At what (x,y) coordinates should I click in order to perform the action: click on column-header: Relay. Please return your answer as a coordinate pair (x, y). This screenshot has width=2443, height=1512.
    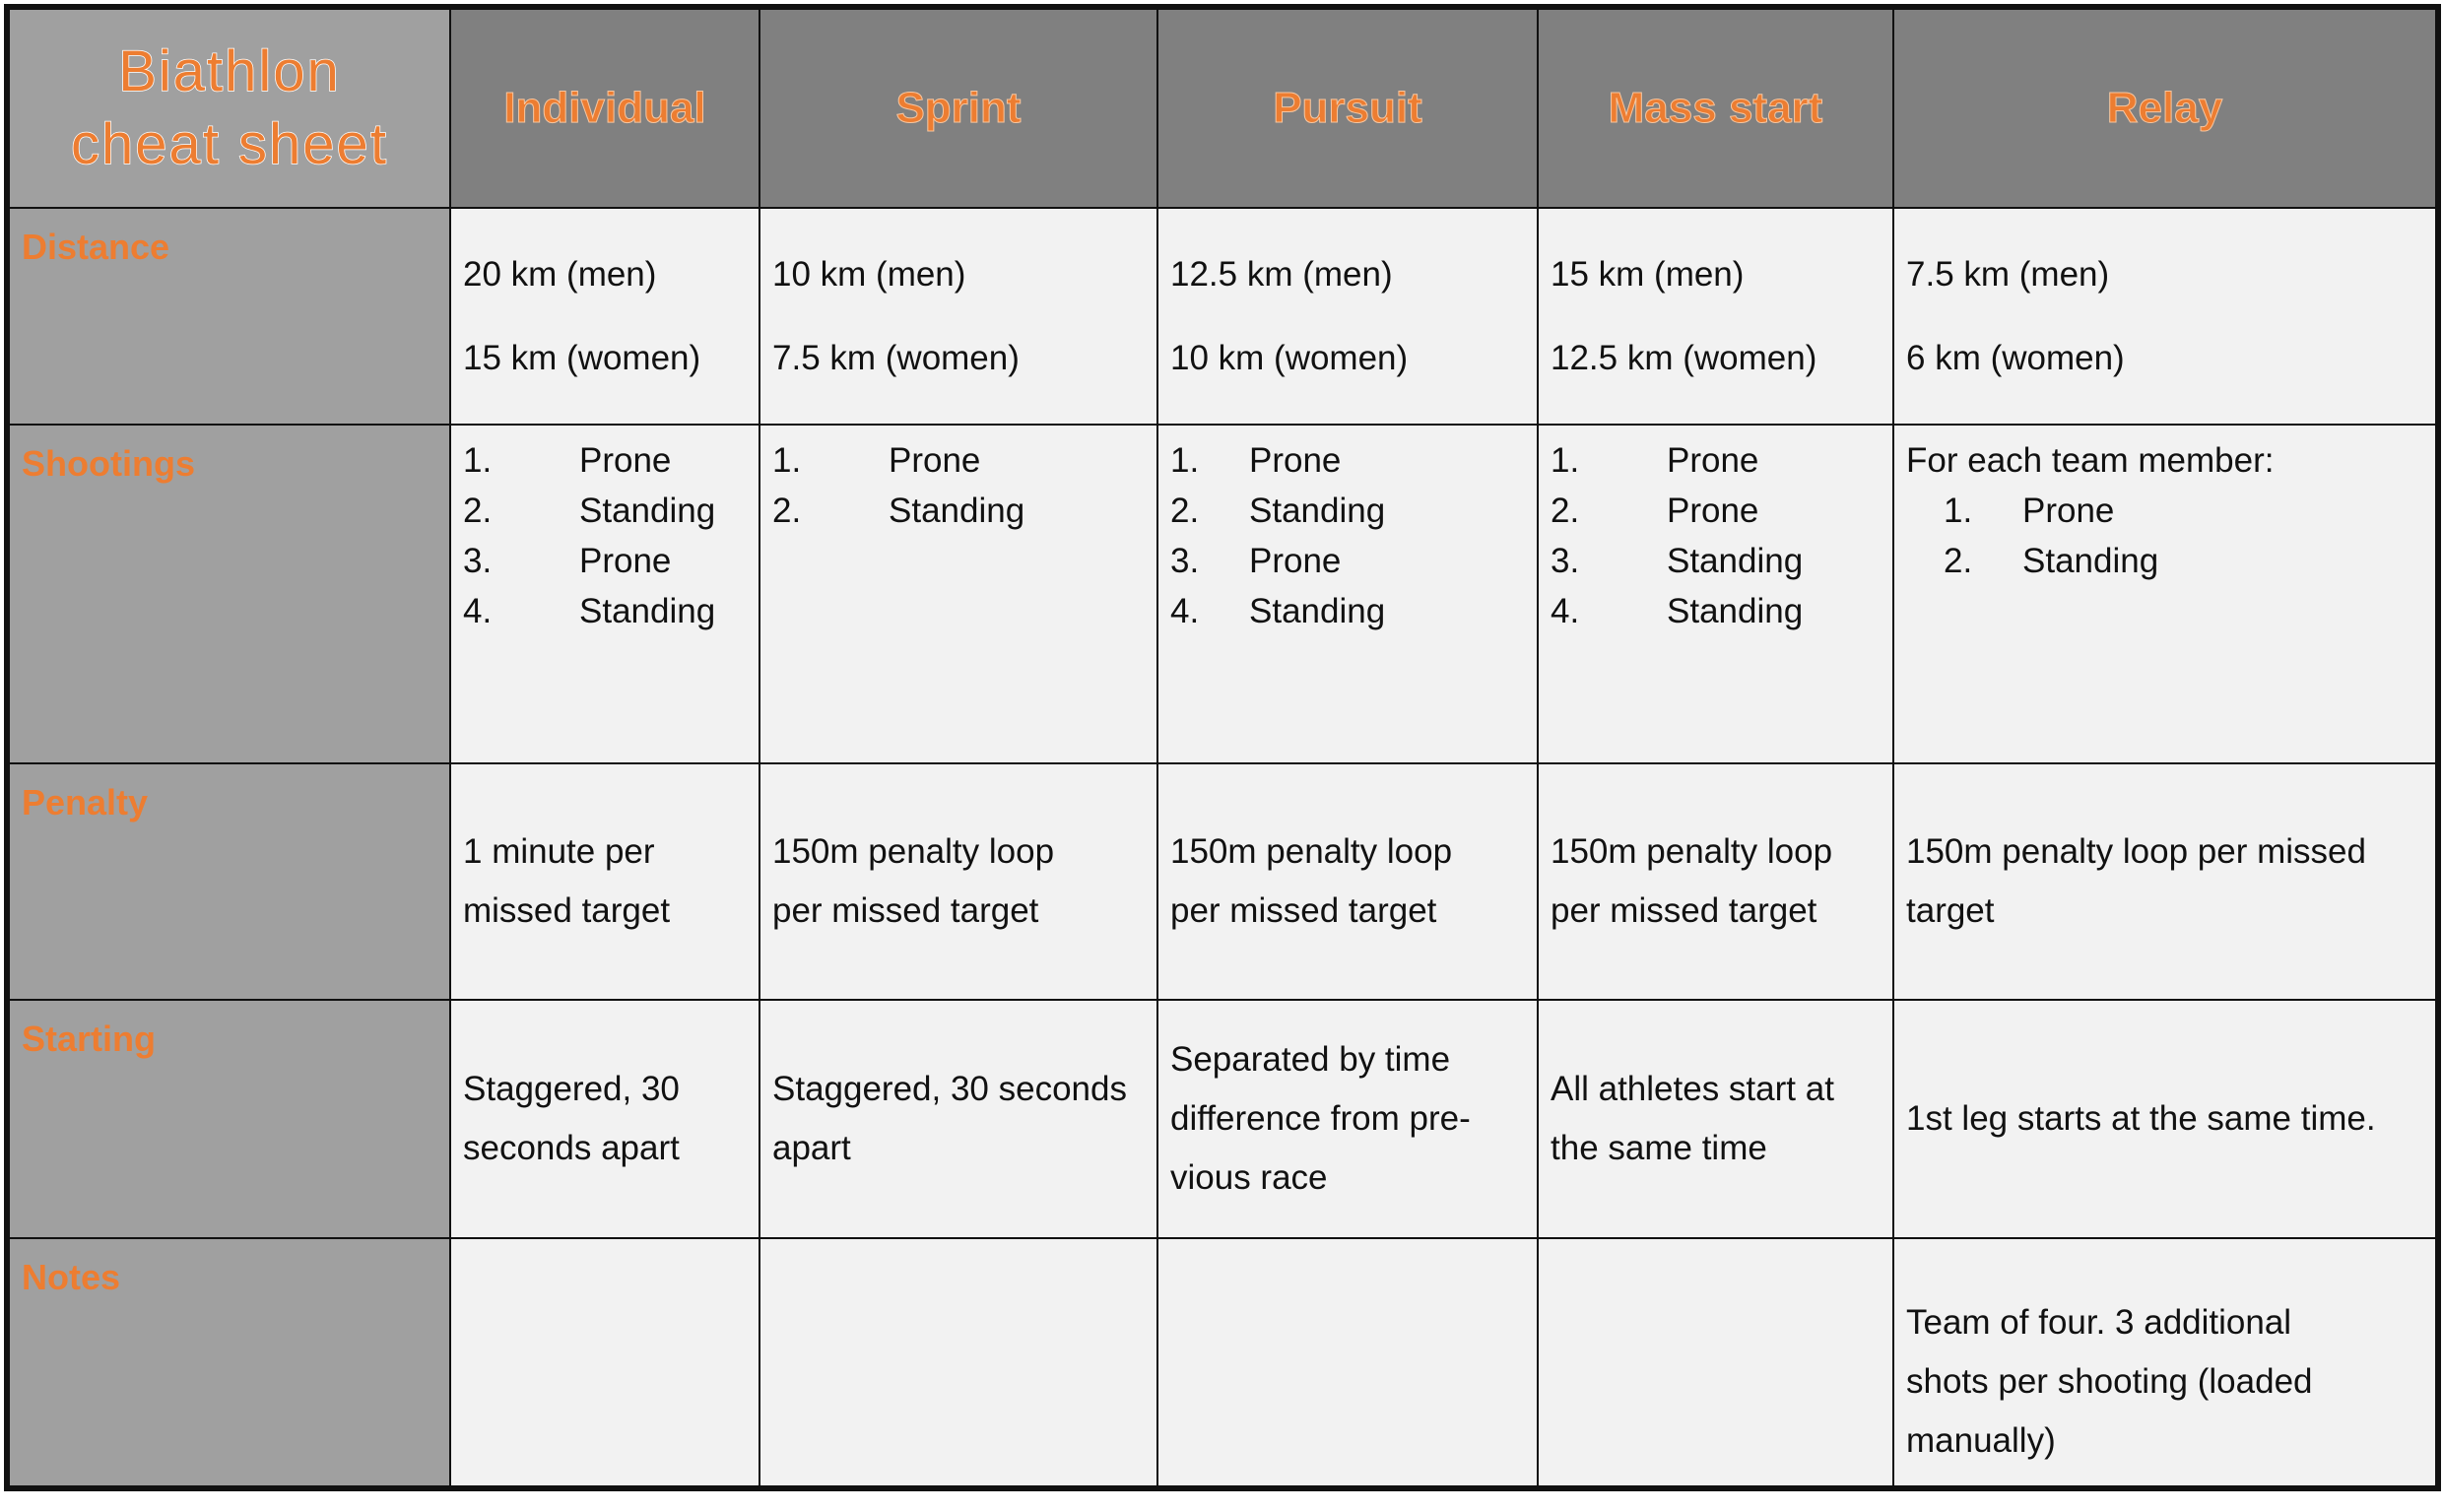
    Looking at the image, I should click on (2165, 107).